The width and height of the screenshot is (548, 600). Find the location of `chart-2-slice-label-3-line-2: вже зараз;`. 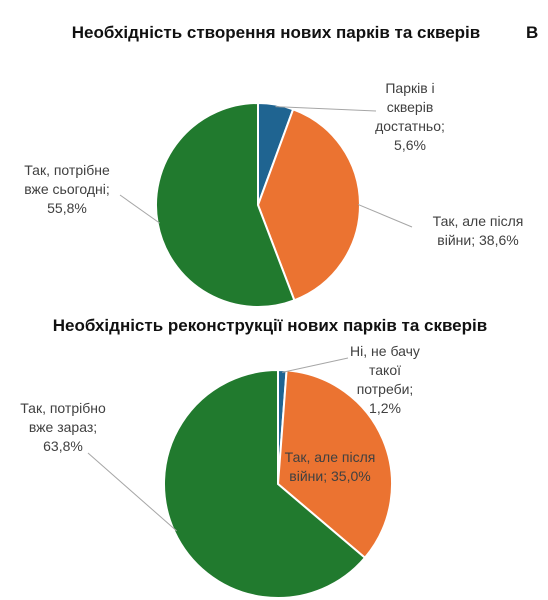

chart-2-slice-label-3-line-2: вже зараз; is located at coordinates (63, 427).